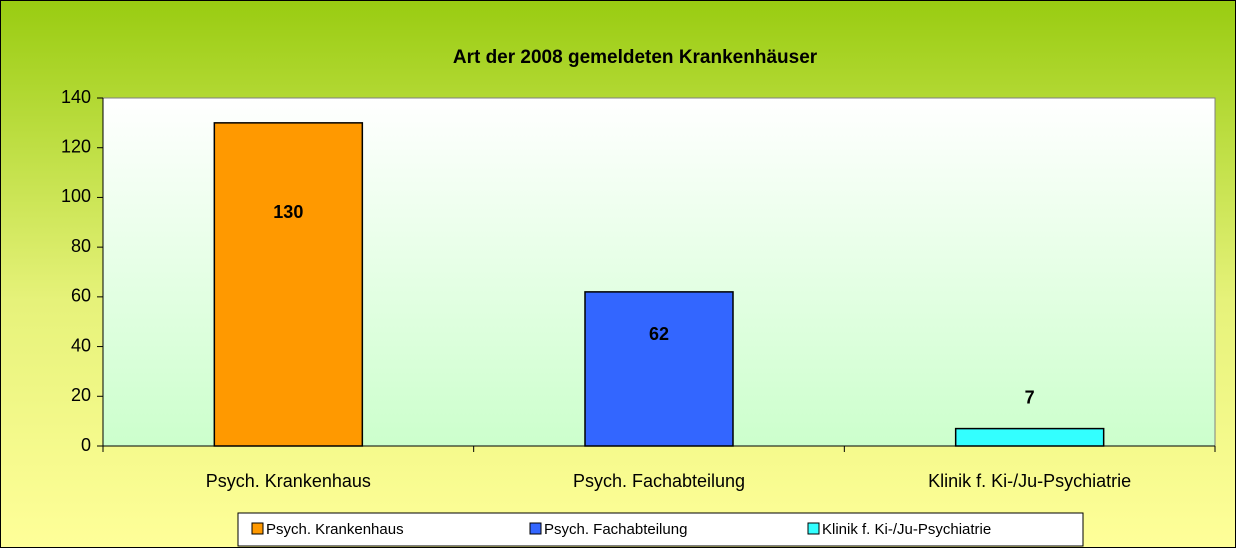 This screenshot has width=1236, height=548. What do you see at coordinates (615, 529) in the screenshot?
I see `legend-label: Psych. Fachabteilung` at bounding box center [615, 529].